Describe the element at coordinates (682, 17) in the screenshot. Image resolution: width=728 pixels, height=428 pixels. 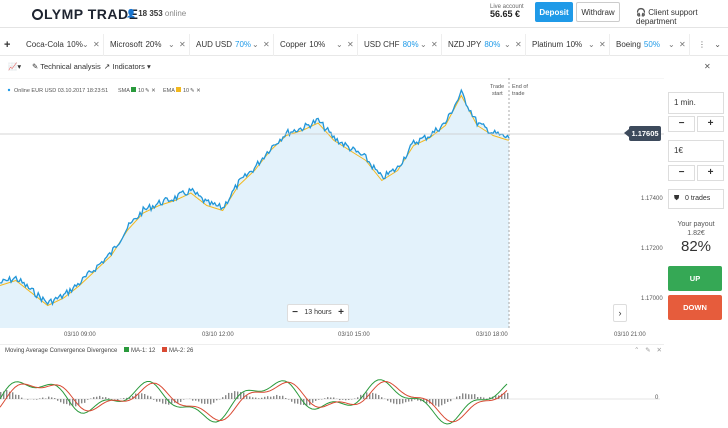
I see `support-link: 🎧 Client support department` at that location.